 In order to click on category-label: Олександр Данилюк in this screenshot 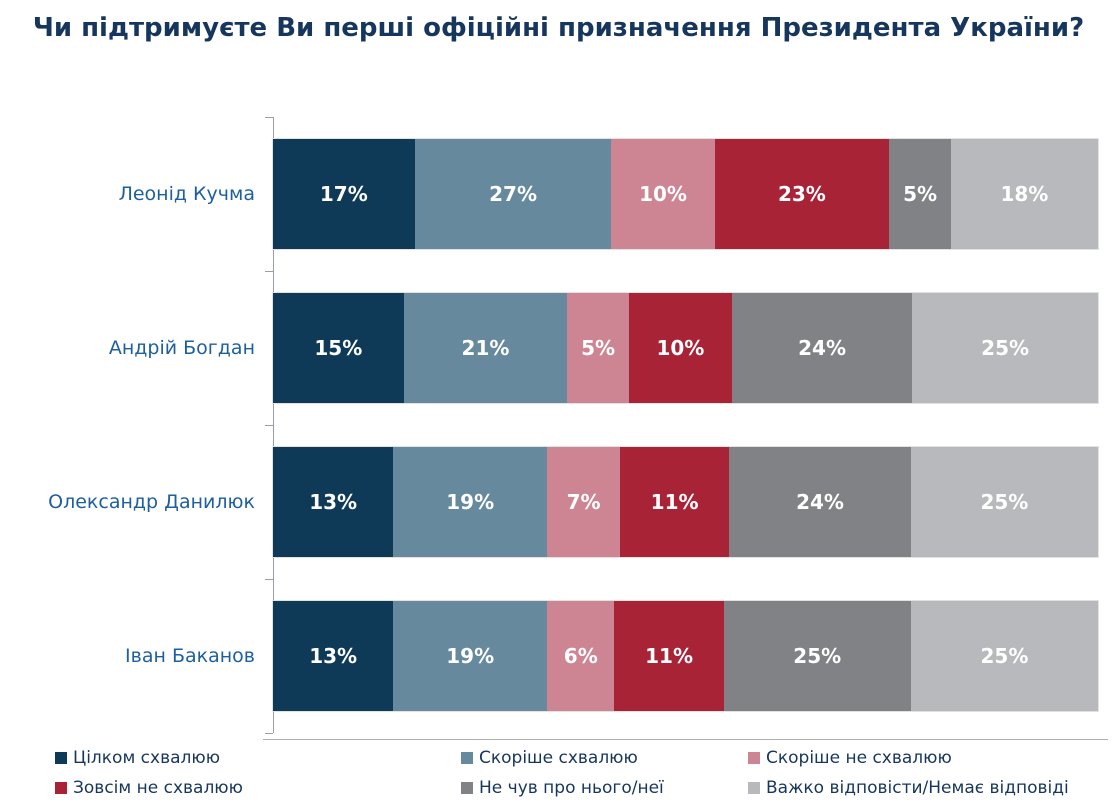, I will do `click(151, 502)`.